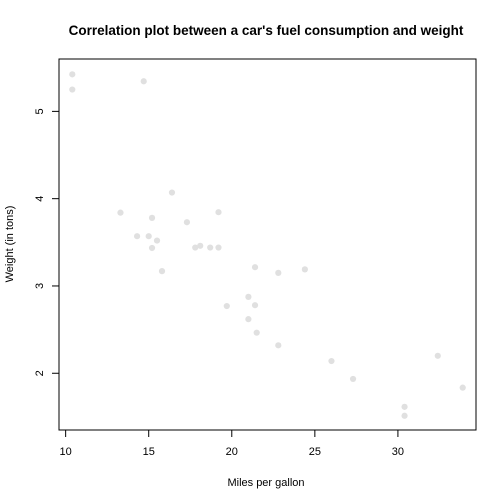 Image resolution: width=504 pixels, height=504 pixels. I want to click on x-tick-label: 15, so click(149, 452).